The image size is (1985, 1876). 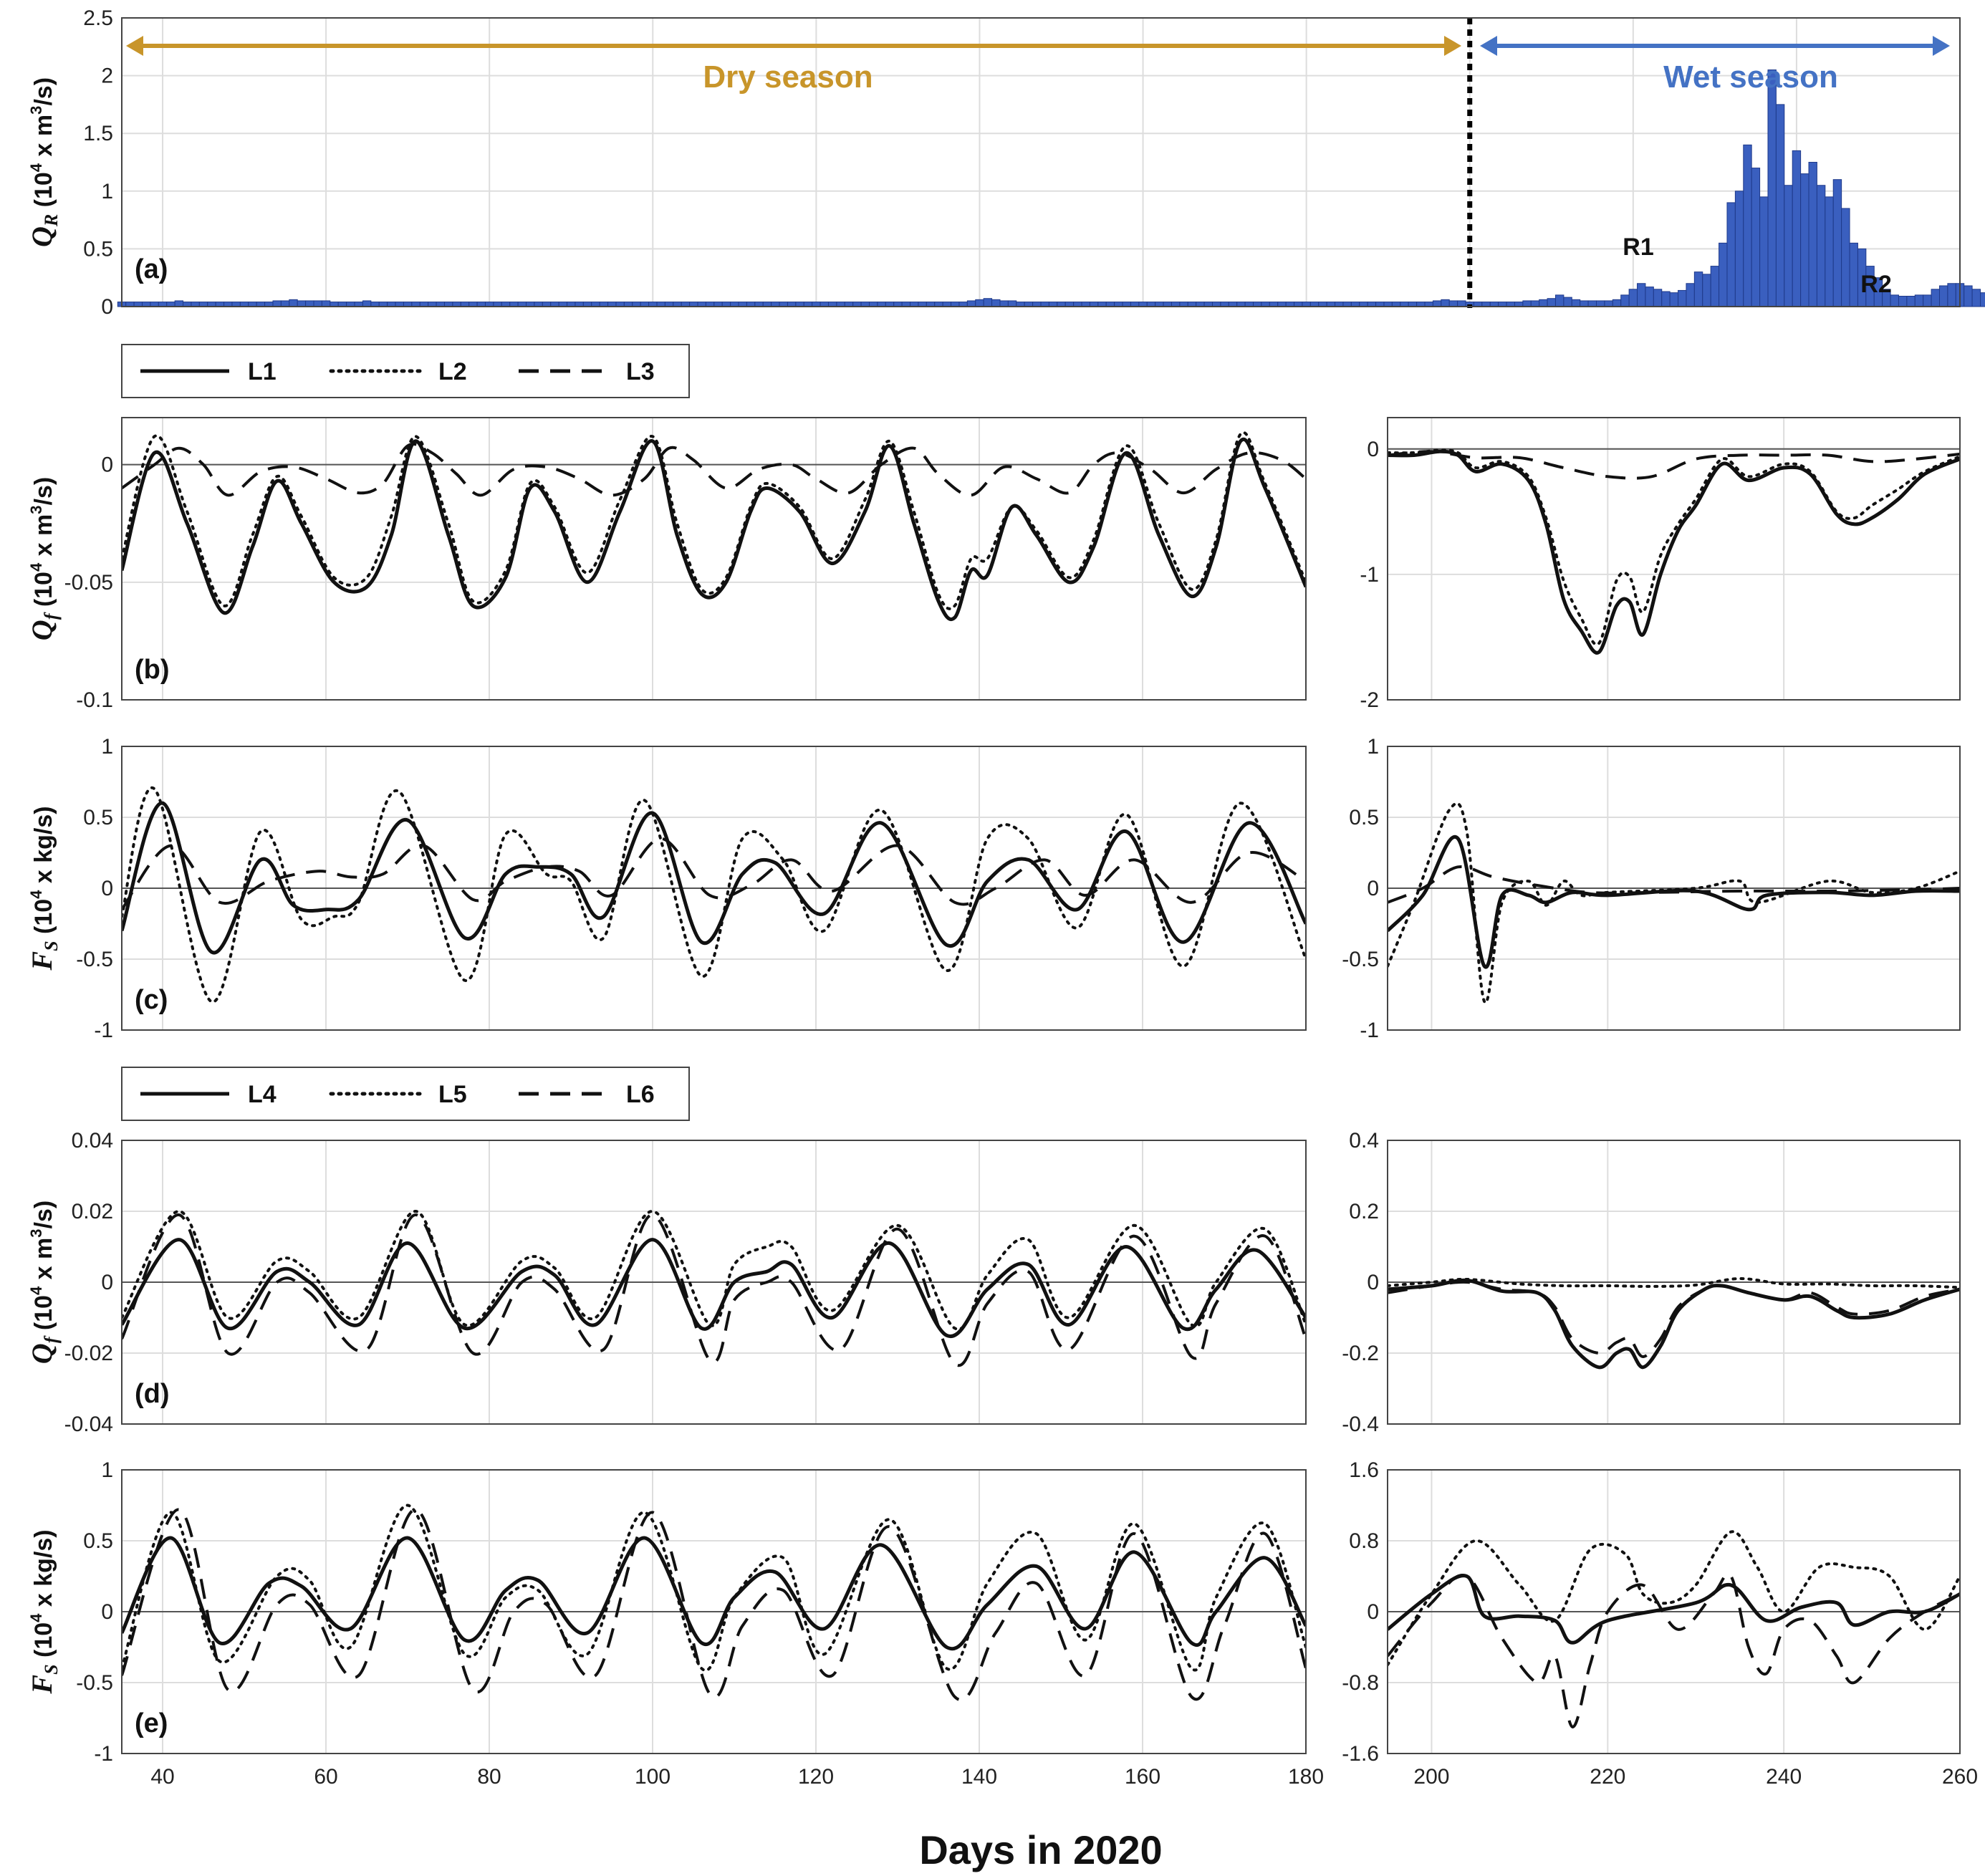 I want to click on panel-c-right: -1 -0.5 0 0.5 1, so click(x=1652, y=888).